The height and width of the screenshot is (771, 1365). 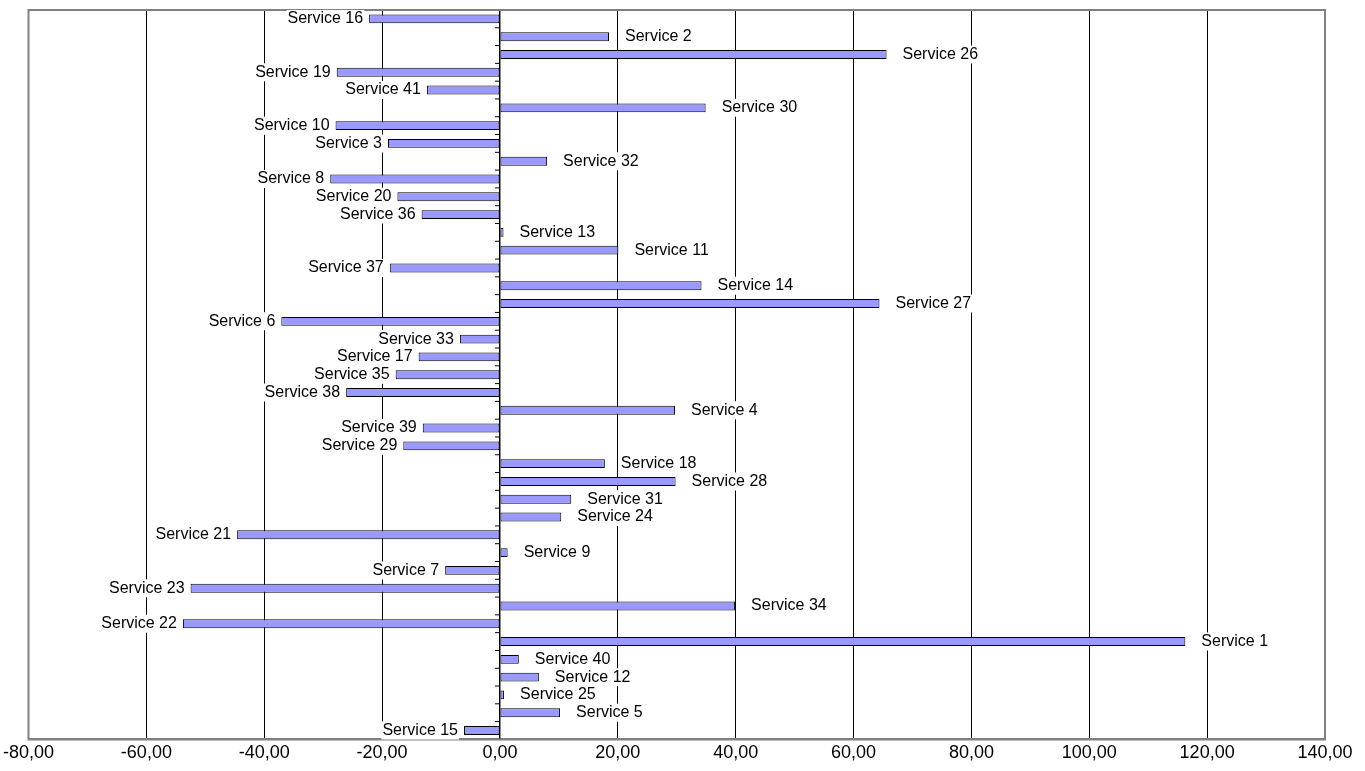 I want to click on y-tick-label: Service 1, so click(x=1235, y=640).